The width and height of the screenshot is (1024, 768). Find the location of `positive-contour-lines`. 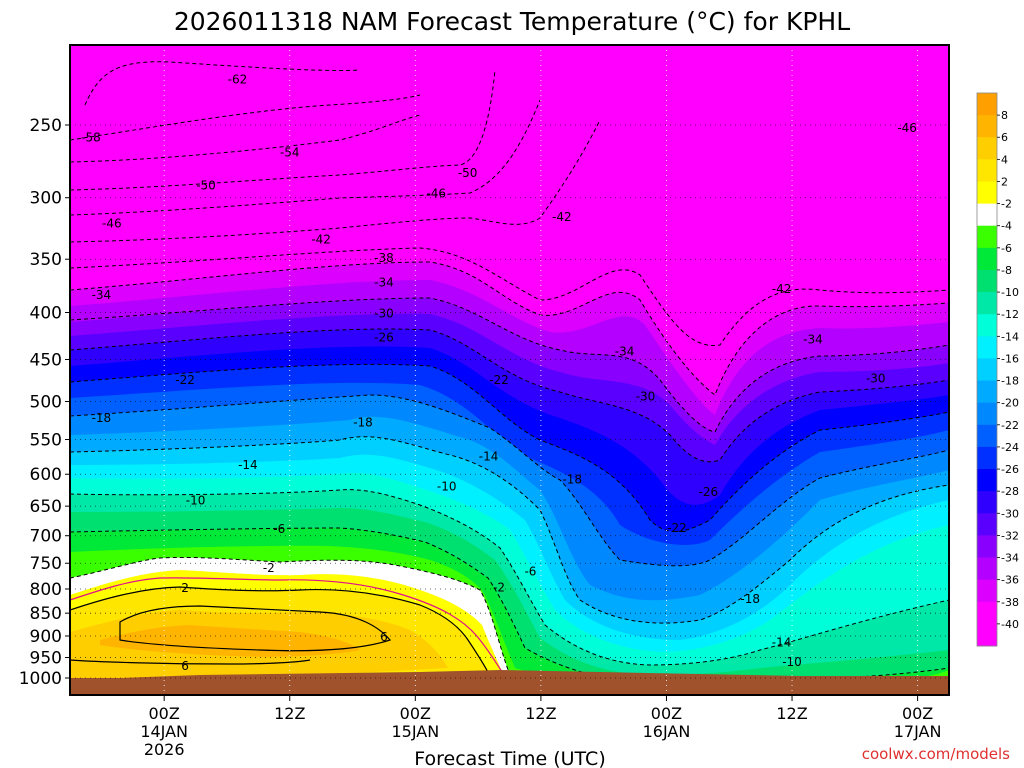

positive-contour-lines is located at coordinates (280, 631).